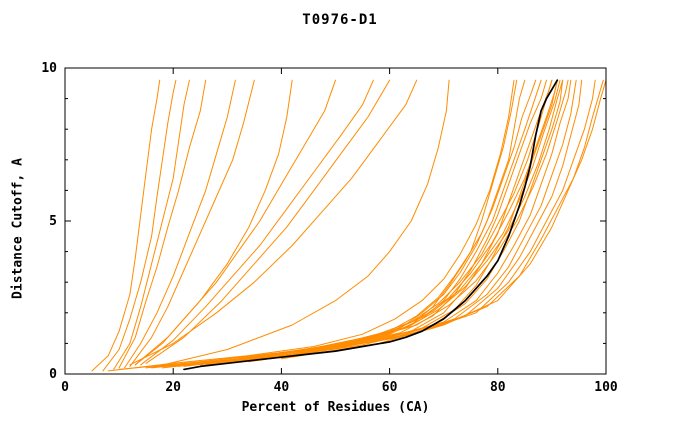  I want to click on y-tick-label: 5, so click(53, 221).